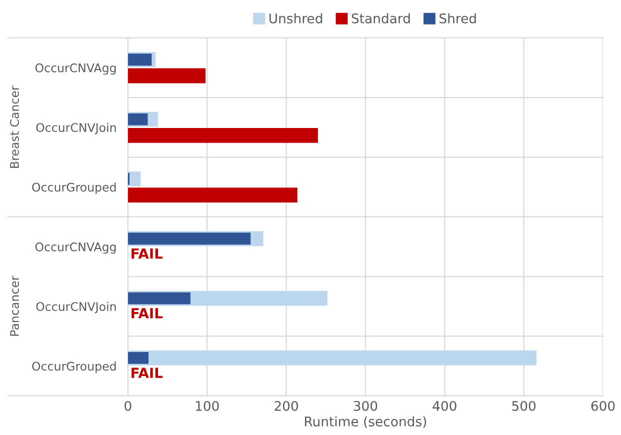 The width and height of the screenshot is (621, 435). Describe the element at coordinates (207, 405) in the screenshot. I see `x-tick-label: 100` at that location.